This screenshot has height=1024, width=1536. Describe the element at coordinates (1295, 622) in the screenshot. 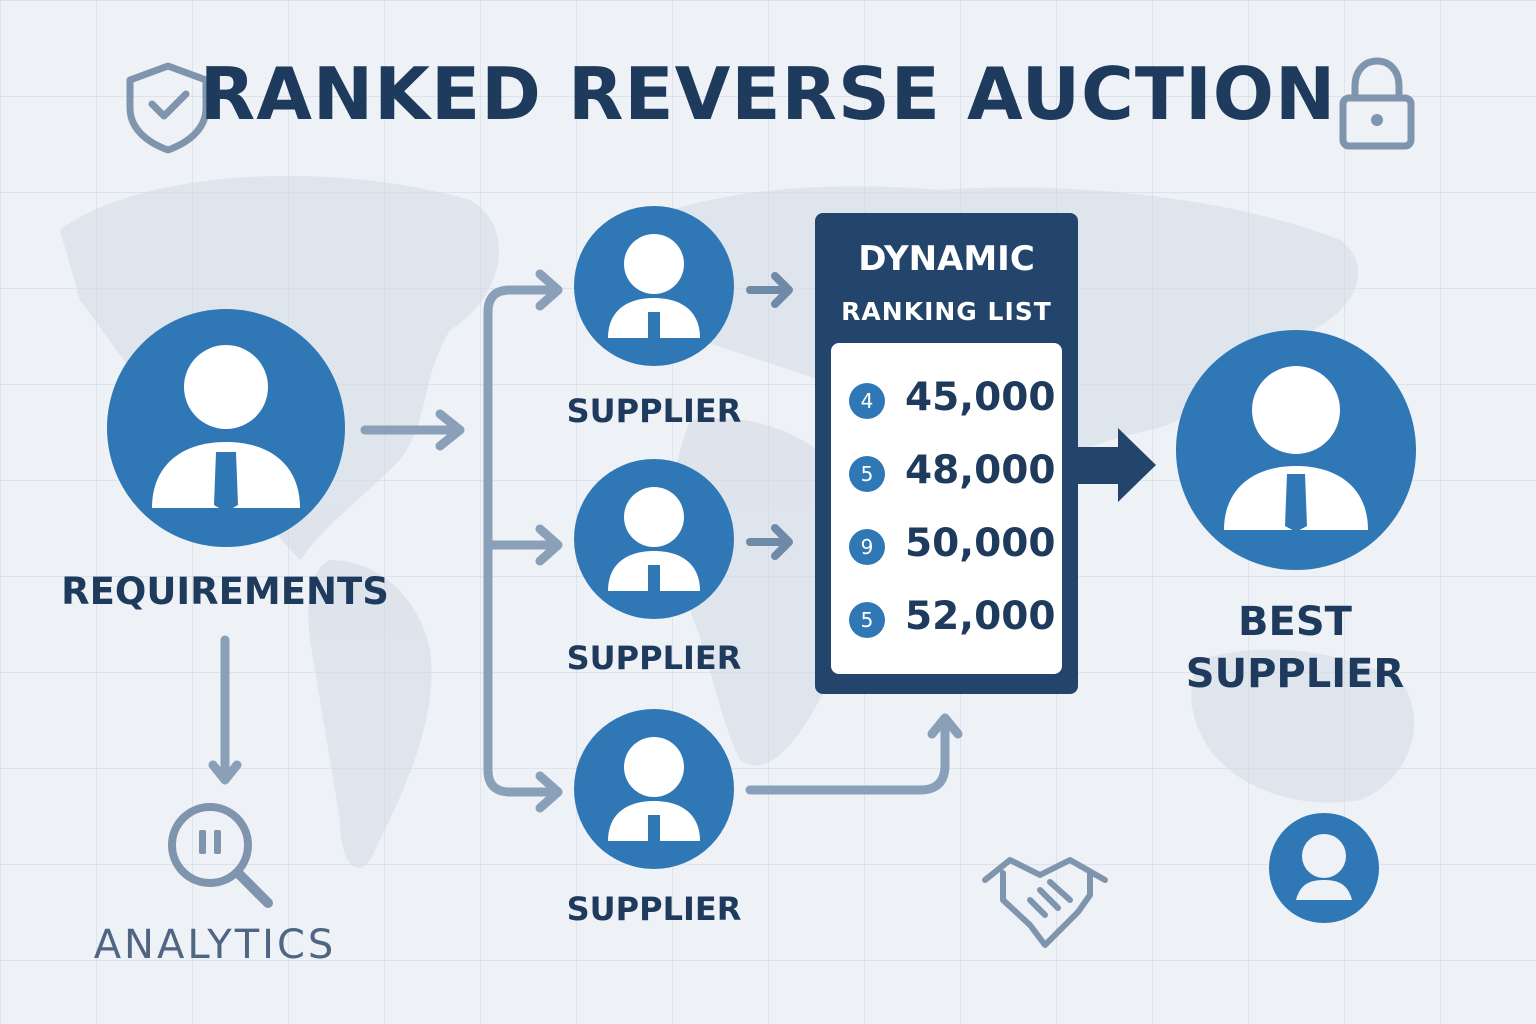

I see `best-supplier-label-line1: BEST` at that location.